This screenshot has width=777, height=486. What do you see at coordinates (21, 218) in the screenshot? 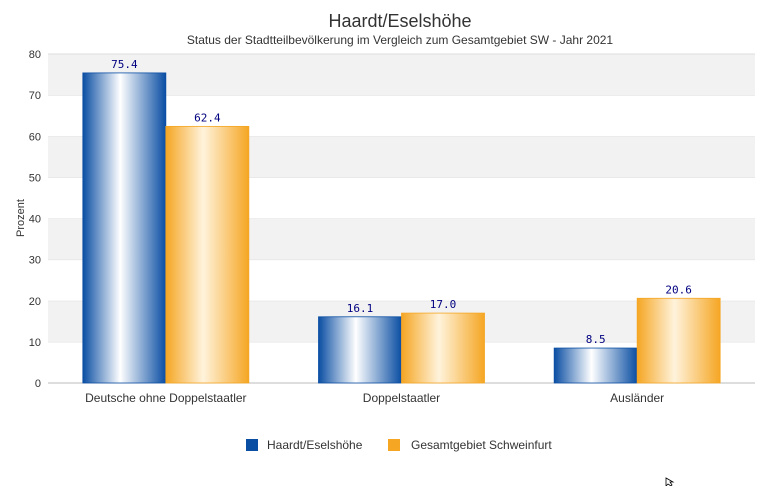
I see `y-axis-label: Prozent` at bounding box center [21, 218].